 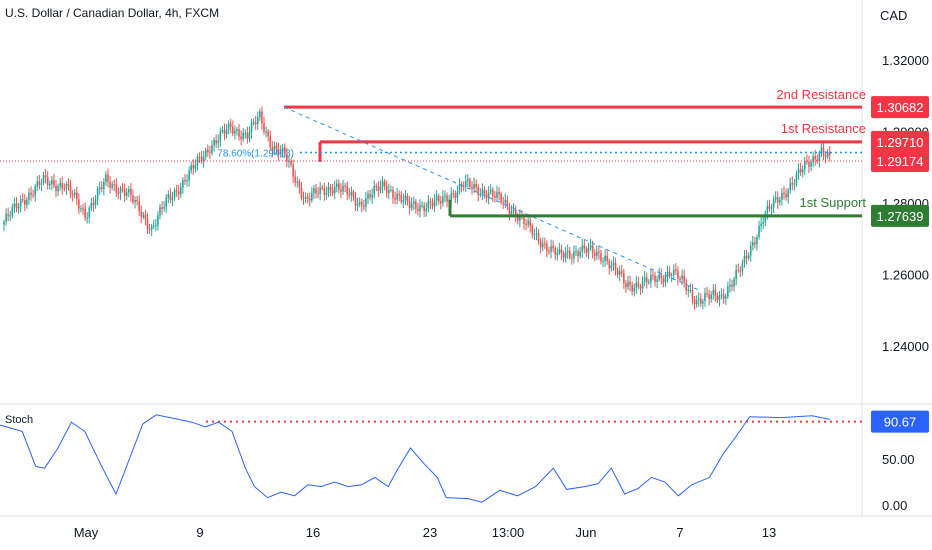 What do you see at coordinates (823, 128) in the screenshot?
I see `level-label-1st-resistance: 1st Resistance` at bounding box center [823, 128].